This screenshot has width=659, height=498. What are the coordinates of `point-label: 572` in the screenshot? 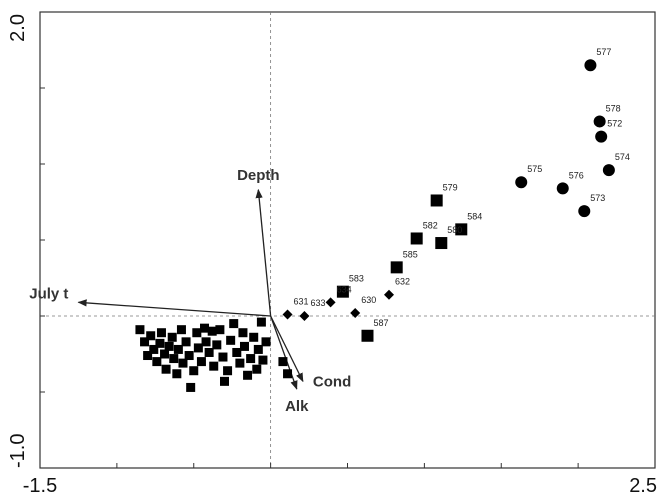 It's located at (614, 124).